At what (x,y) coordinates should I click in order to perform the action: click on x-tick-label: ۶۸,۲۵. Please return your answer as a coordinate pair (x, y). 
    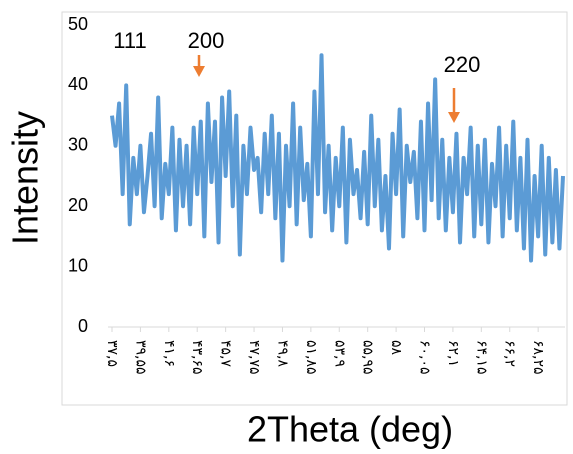
    Looking at the image, I should click on (538, 357).